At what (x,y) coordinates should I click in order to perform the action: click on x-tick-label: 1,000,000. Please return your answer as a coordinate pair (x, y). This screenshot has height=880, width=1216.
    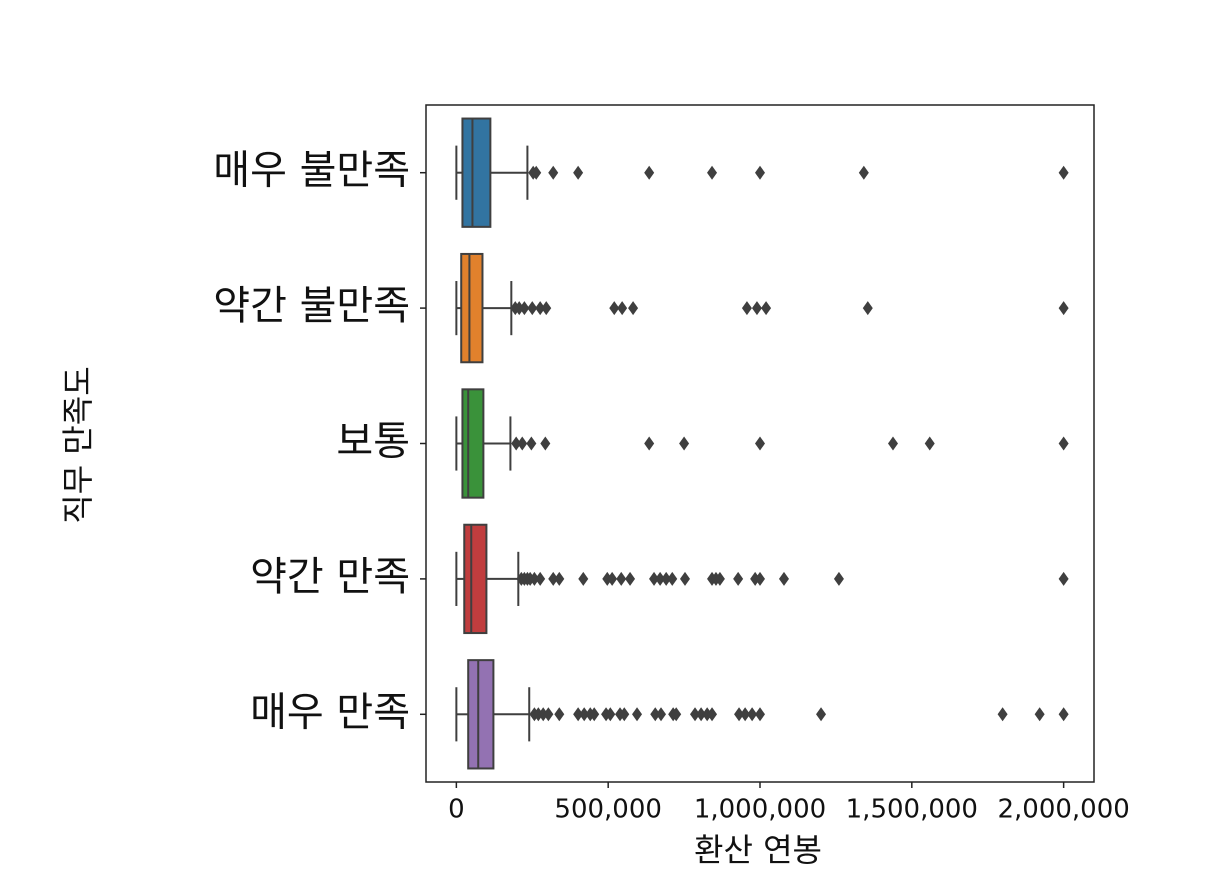
    Looking at the image, I should click on (760, 810).